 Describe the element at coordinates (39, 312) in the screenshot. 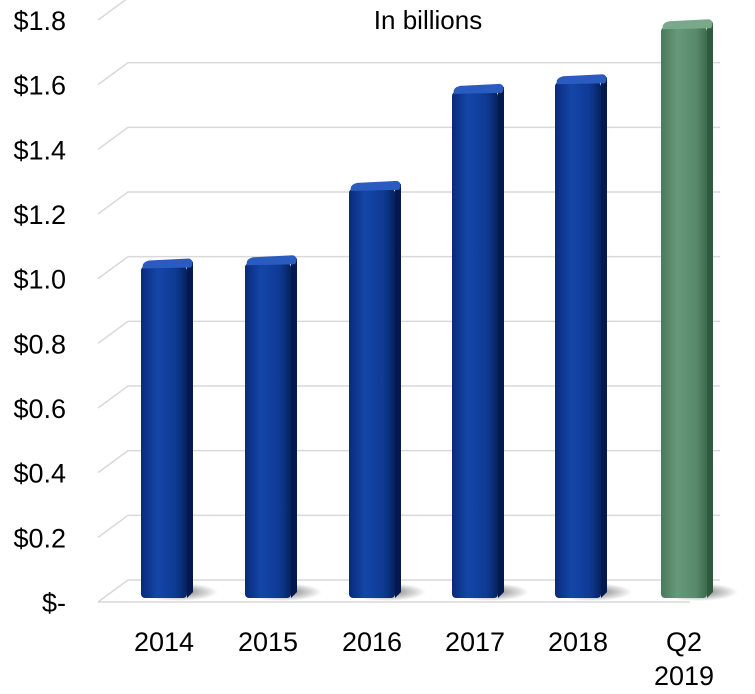

I see `y-axis-tick-labels: $- $0.2 $0.4 $0.6 $0.8 $1.0 $1.2 $1.4 $1.6 $1.8` at that location.